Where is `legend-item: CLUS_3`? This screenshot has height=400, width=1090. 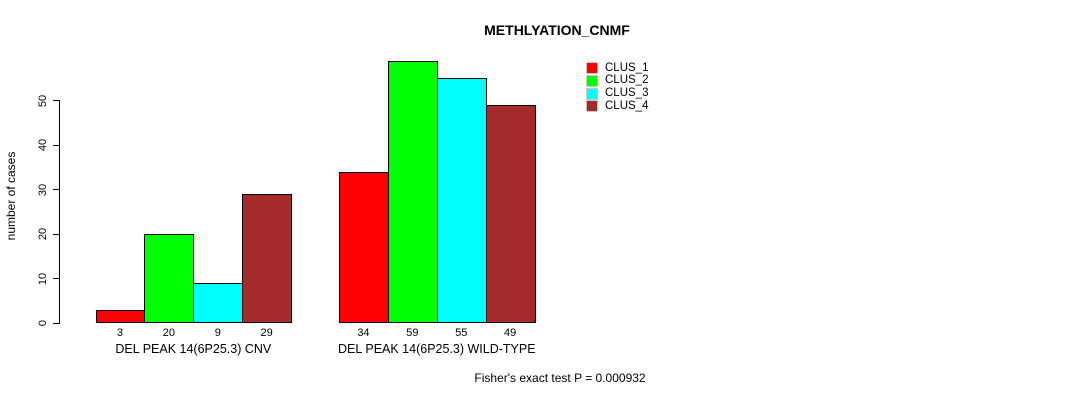
legend-item: CLUS_3 is located at coordinates (617, 93).